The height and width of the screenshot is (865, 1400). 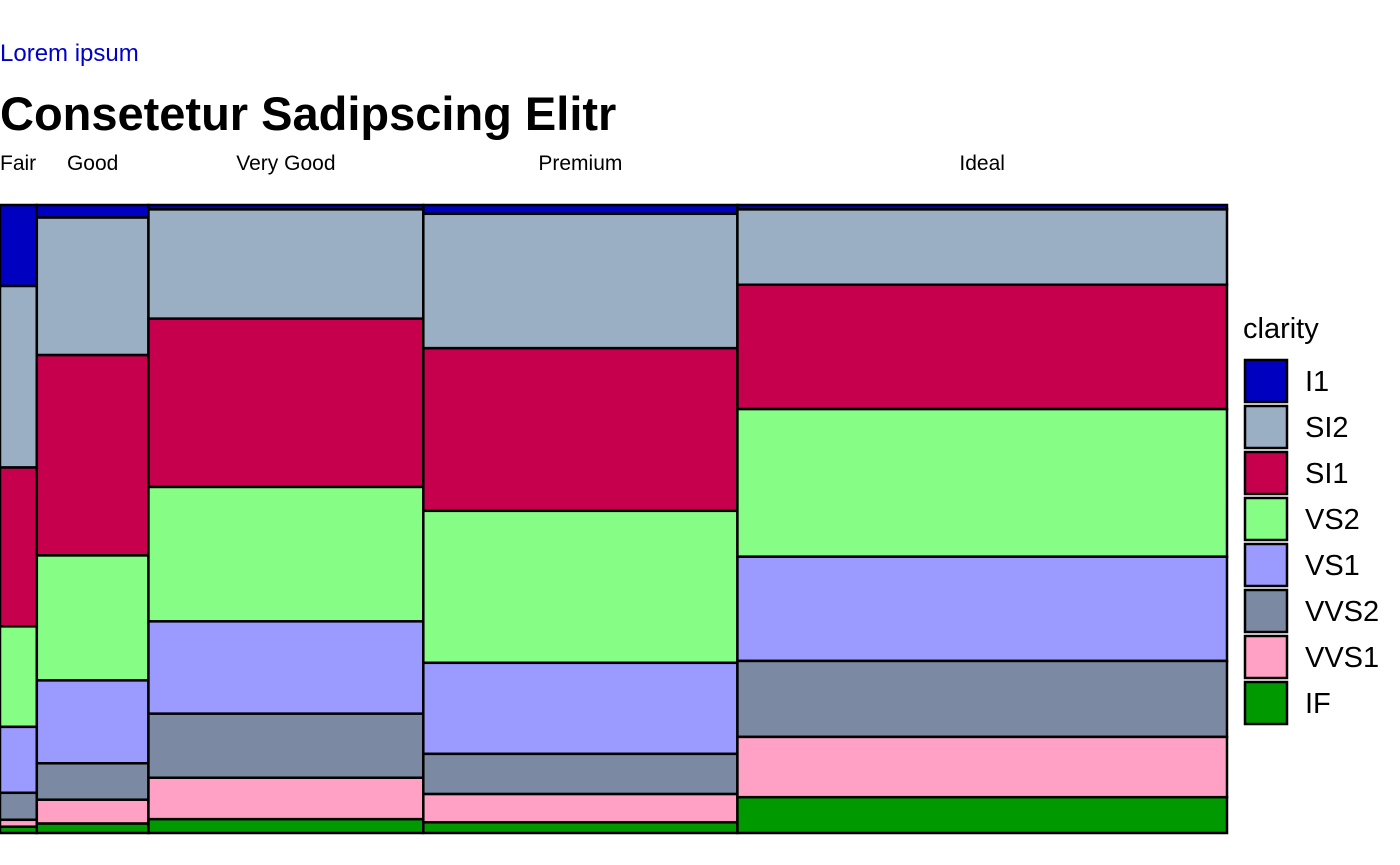 I want to click on tile-very-good-si2, so click(x=286, y=264).